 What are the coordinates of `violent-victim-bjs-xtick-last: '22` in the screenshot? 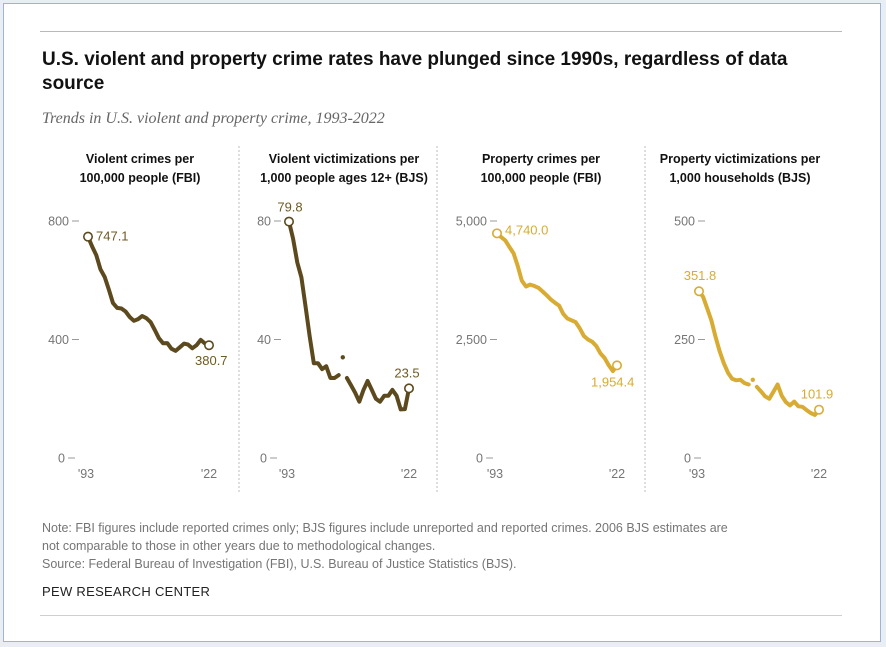 It's located at (409, 474).